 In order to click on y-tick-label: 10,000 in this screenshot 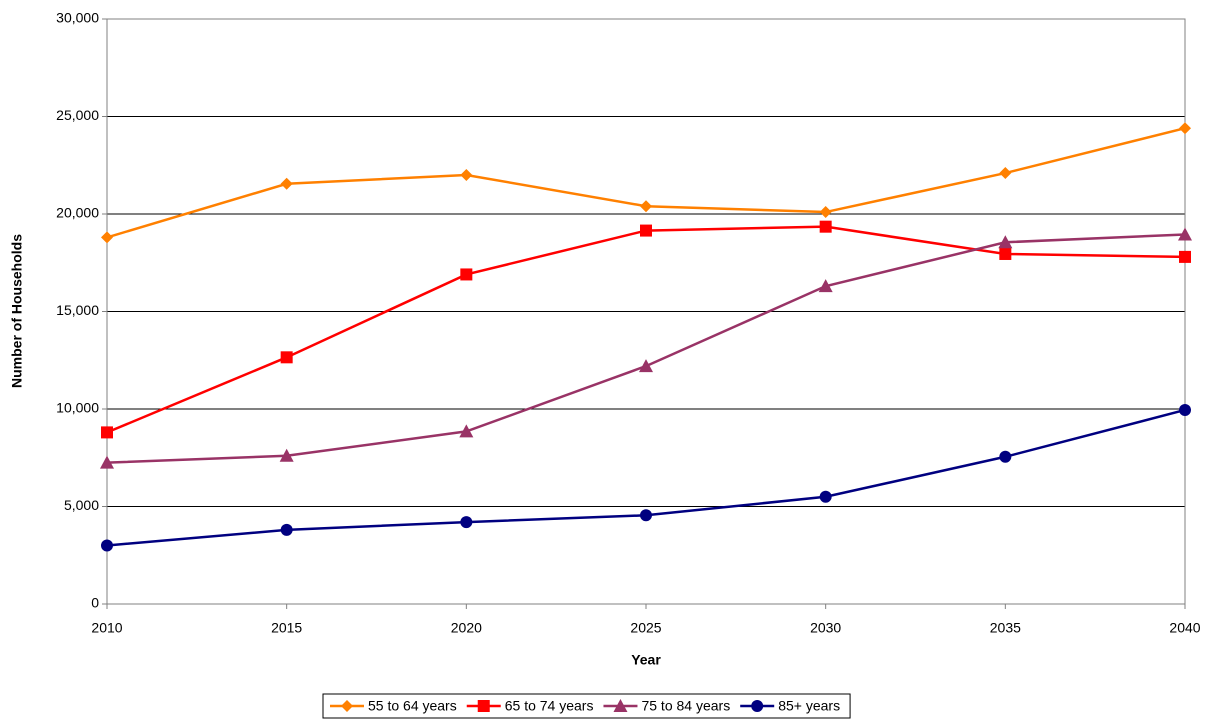, I will do `click(77, 408)`.